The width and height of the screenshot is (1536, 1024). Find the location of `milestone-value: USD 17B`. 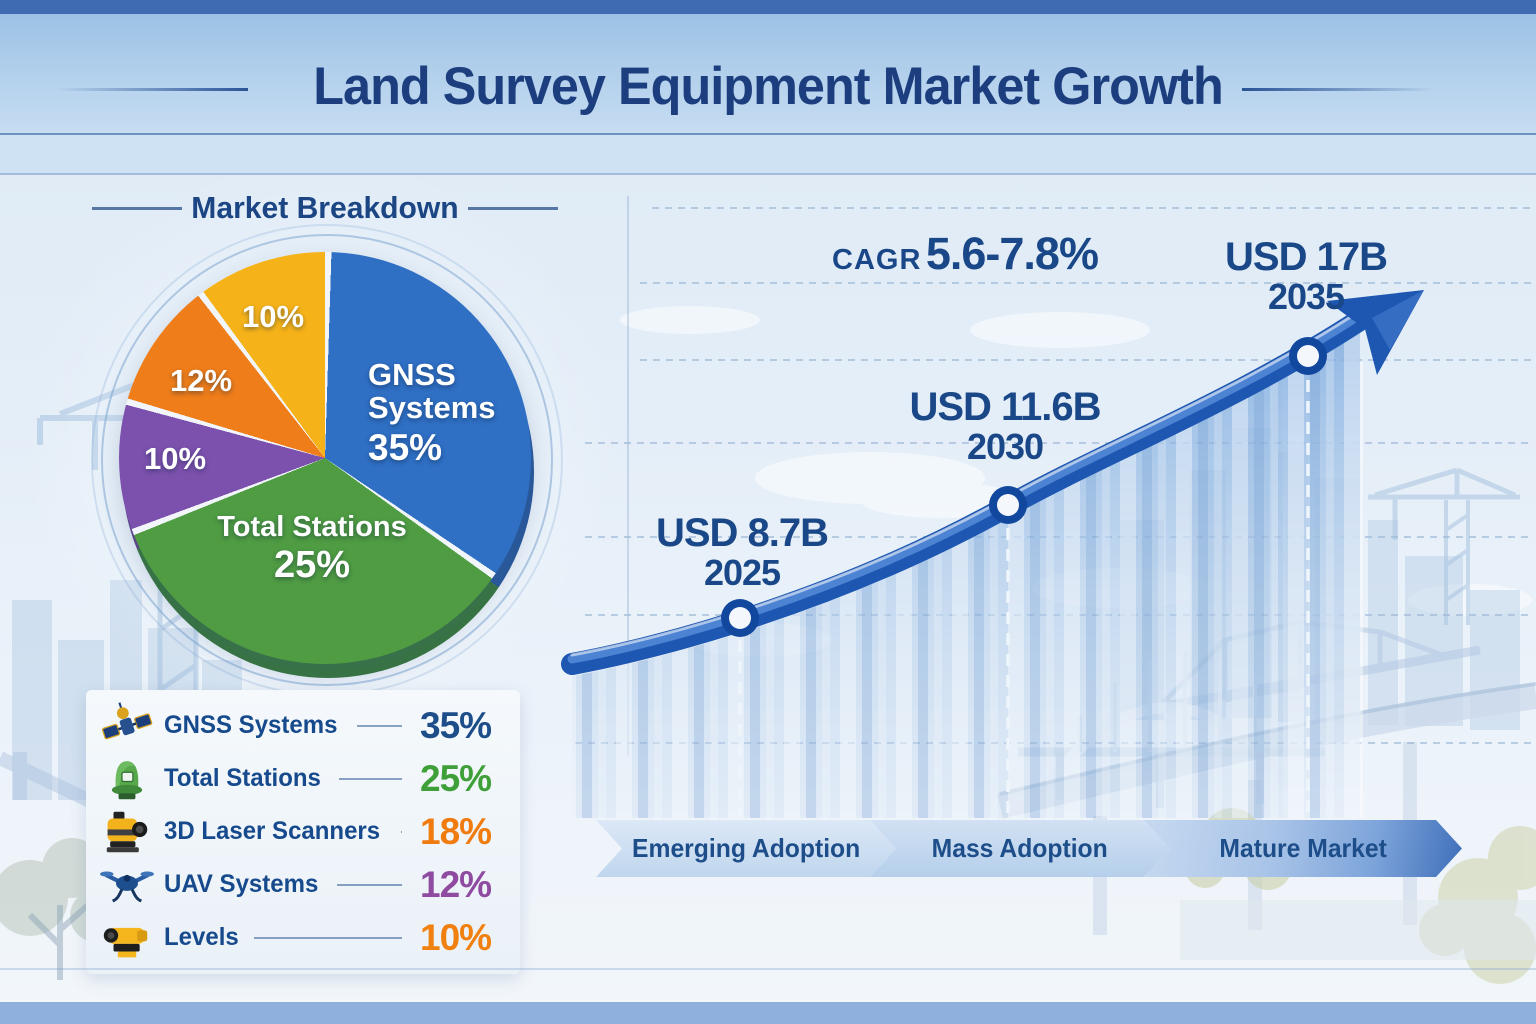

milestone-value: USD 17B is located at coordinates (1306, 257).